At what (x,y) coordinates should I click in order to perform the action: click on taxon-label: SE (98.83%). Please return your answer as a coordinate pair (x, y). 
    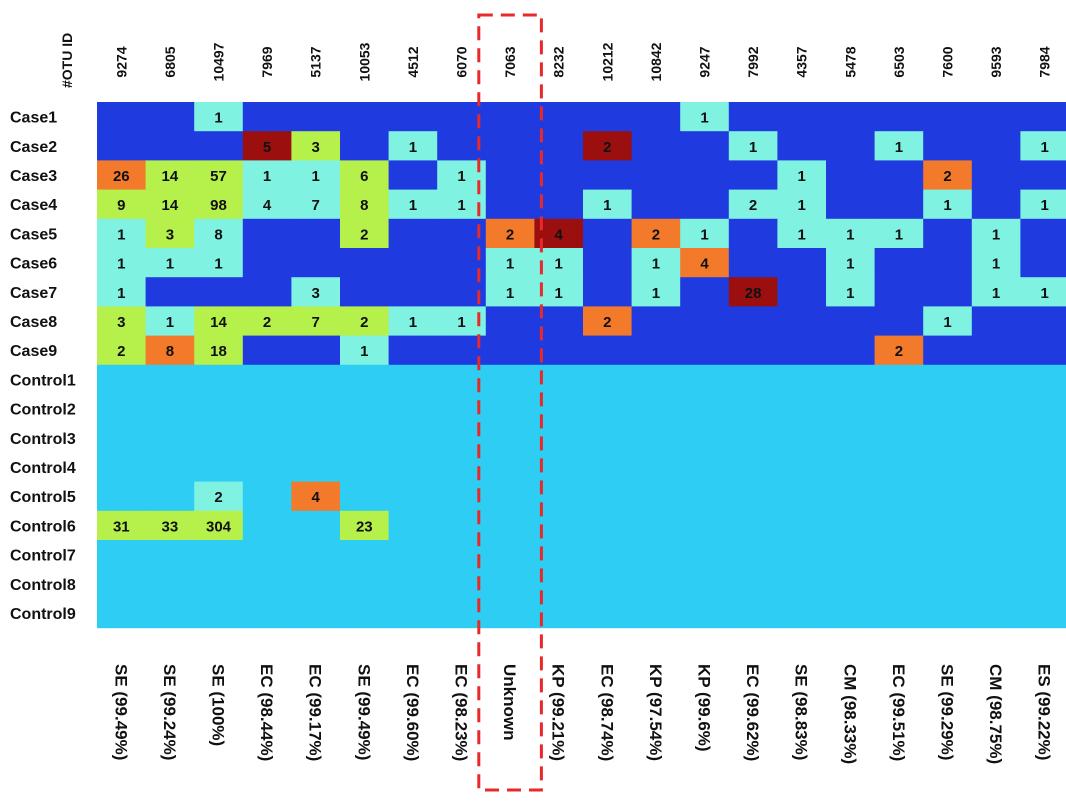
    Looking at the image, I should click on (801, 712).